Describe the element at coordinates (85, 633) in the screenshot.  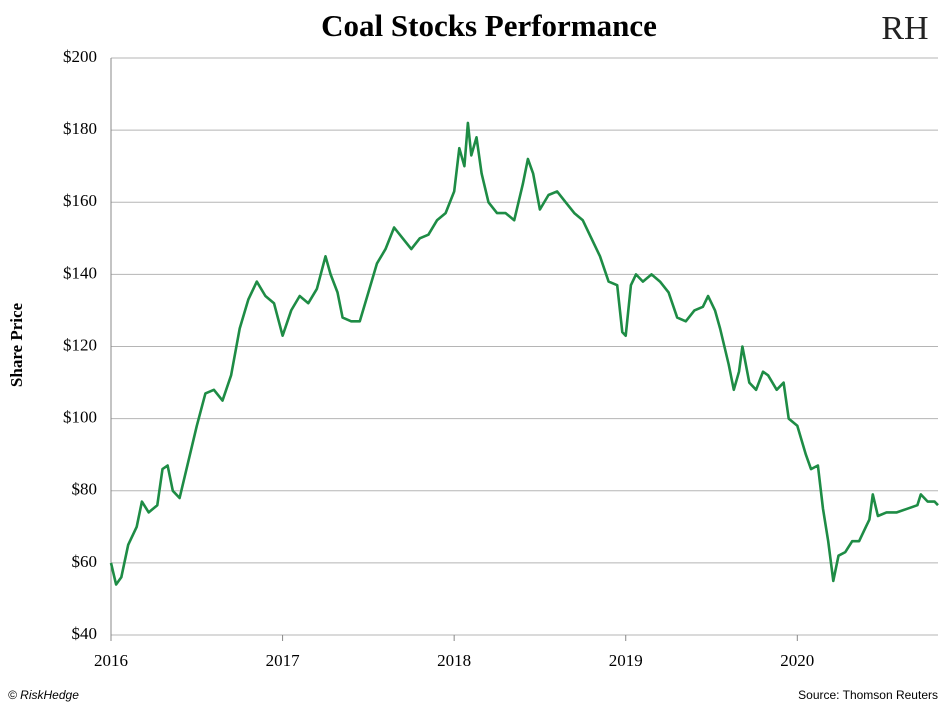
I see `y-tick-label: $40` at that location.